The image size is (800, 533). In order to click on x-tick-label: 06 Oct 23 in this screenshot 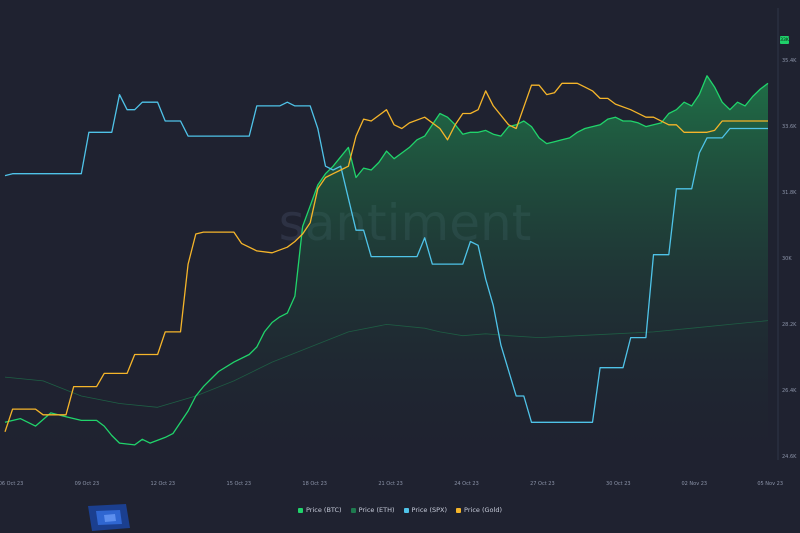, I will do `click(11, 484)`.